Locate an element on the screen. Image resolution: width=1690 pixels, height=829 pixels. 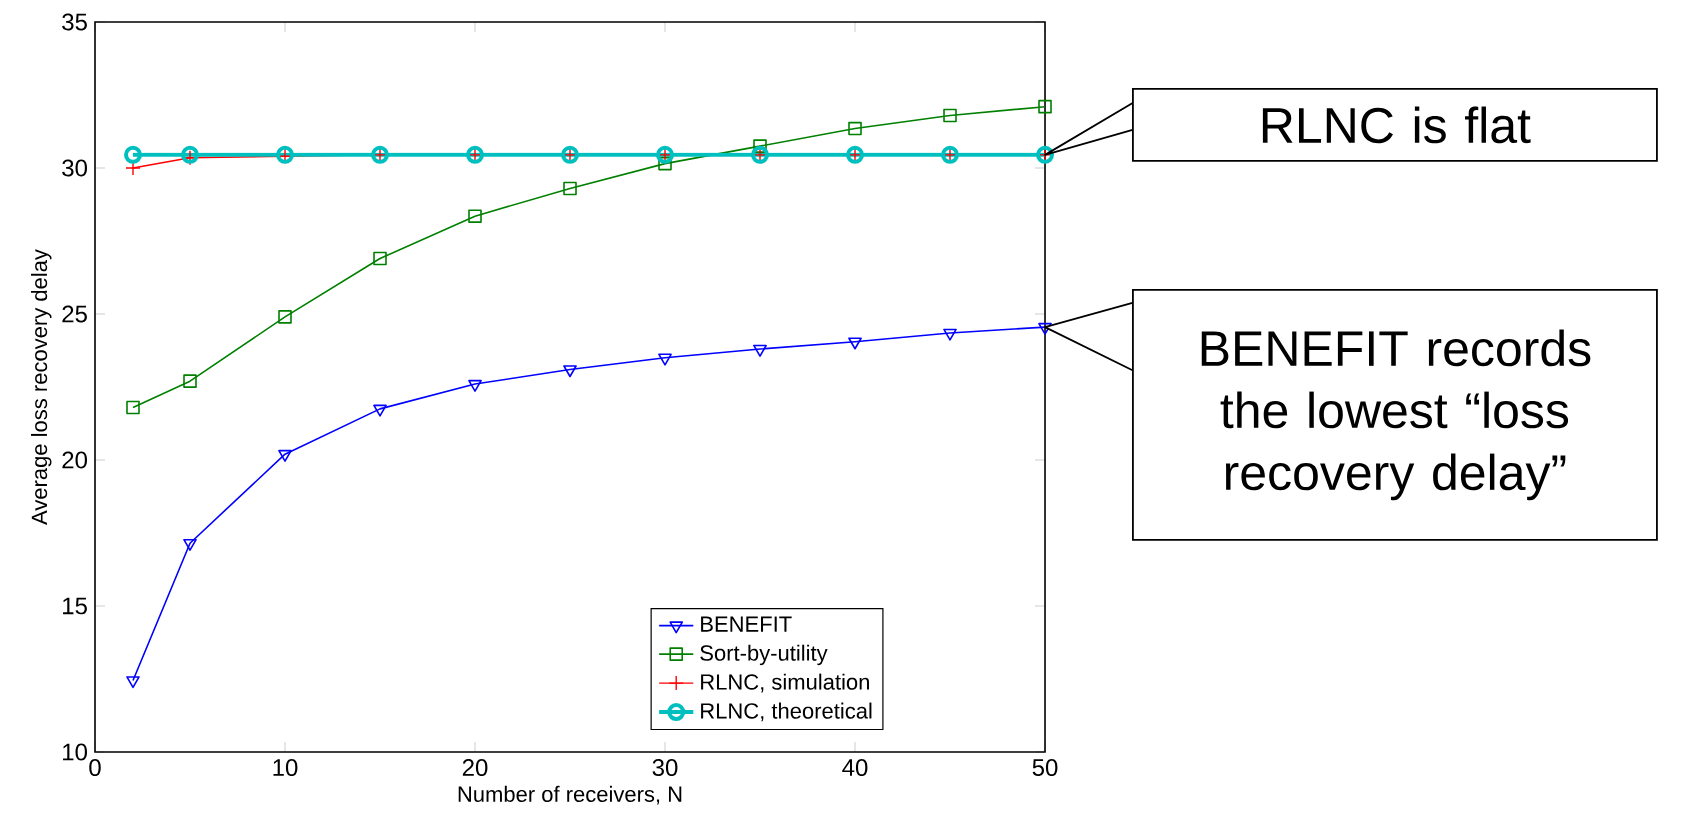
legend-label: RLNC, simulation is located at coordinates (785, 683).